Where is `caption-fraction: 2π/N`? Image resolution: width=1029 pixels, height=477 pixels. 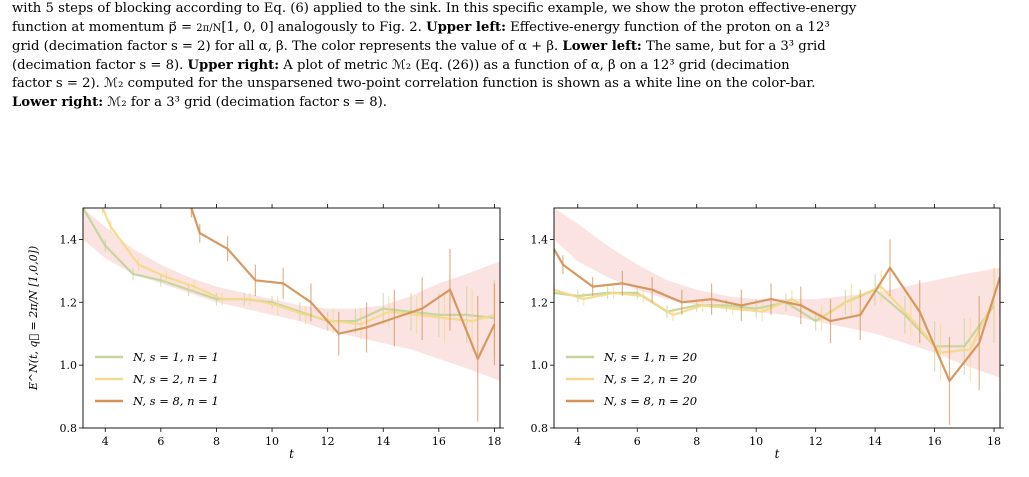 caption-fraction: 2π/N is located at coordinates (209, 28).